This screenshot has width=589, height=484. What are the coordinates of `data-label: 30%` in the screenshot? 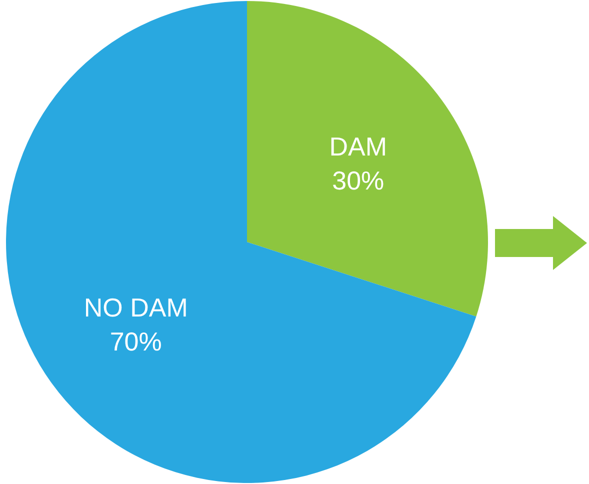 It's located at (358, 180).